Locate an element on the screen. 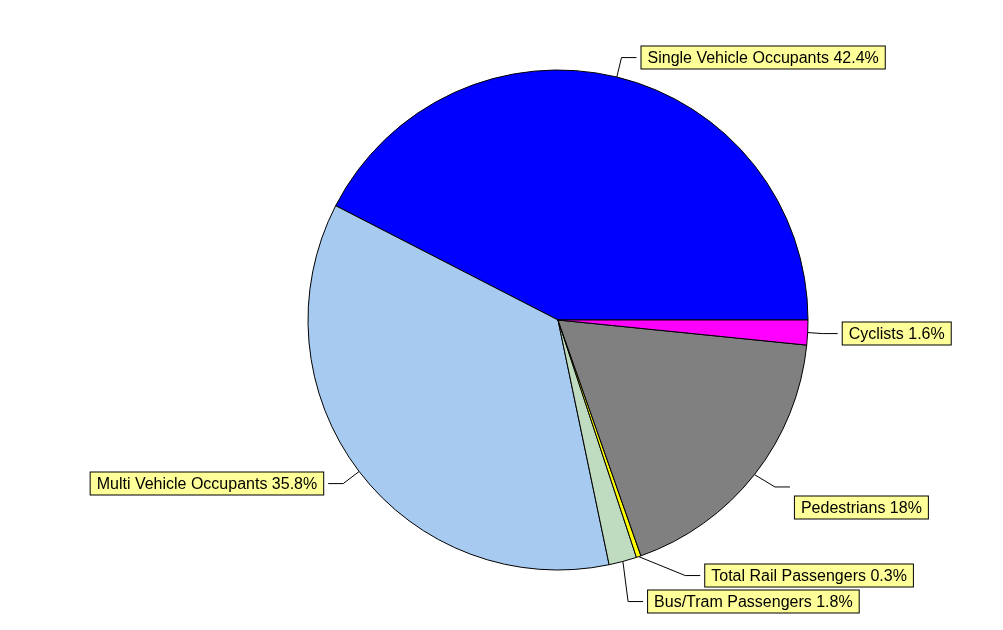  slice-label: Pedestrians 18% is located at coordinates (861, 508).